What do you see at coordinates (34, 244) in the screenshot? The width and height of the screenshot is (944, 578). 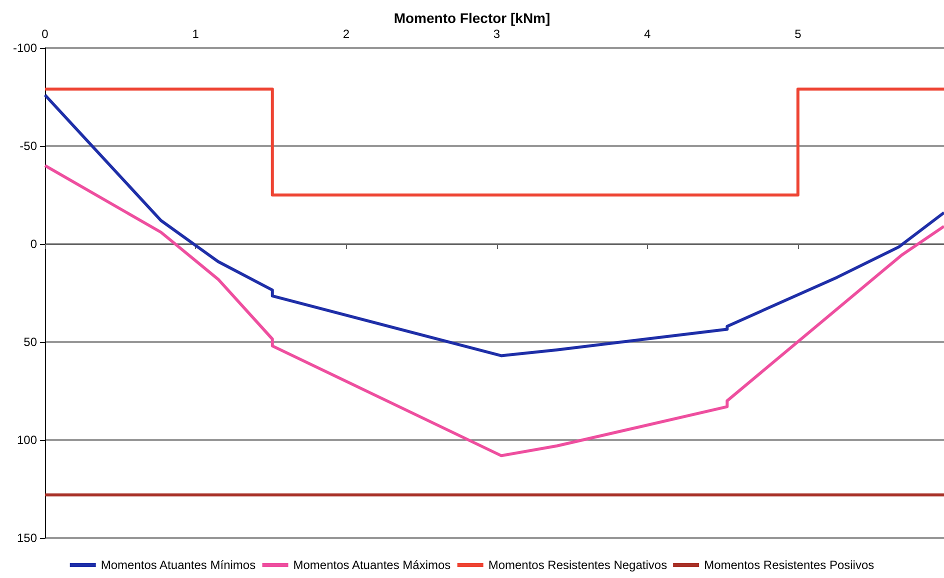 I see `y-tick-label: 0` at bounding box center [34, 244].